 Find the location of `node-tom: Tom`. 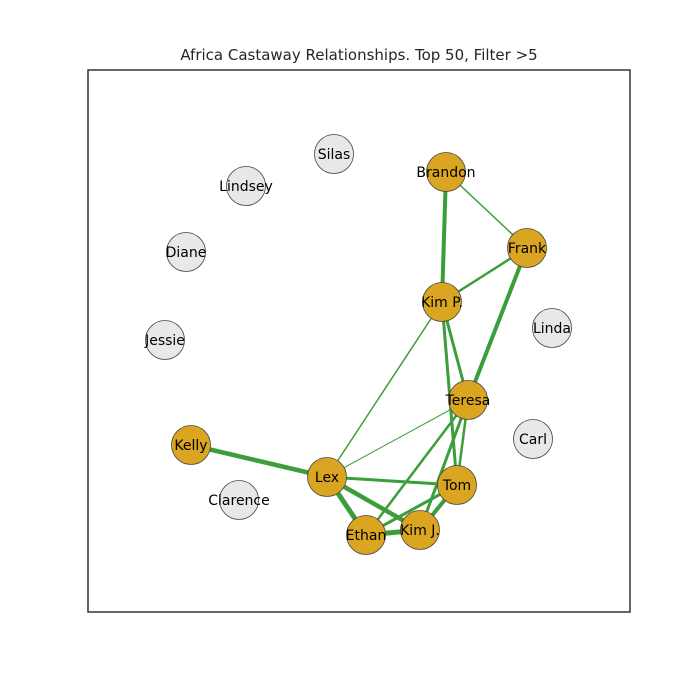

node-tom: Tom is located at coordinates (457, 485).